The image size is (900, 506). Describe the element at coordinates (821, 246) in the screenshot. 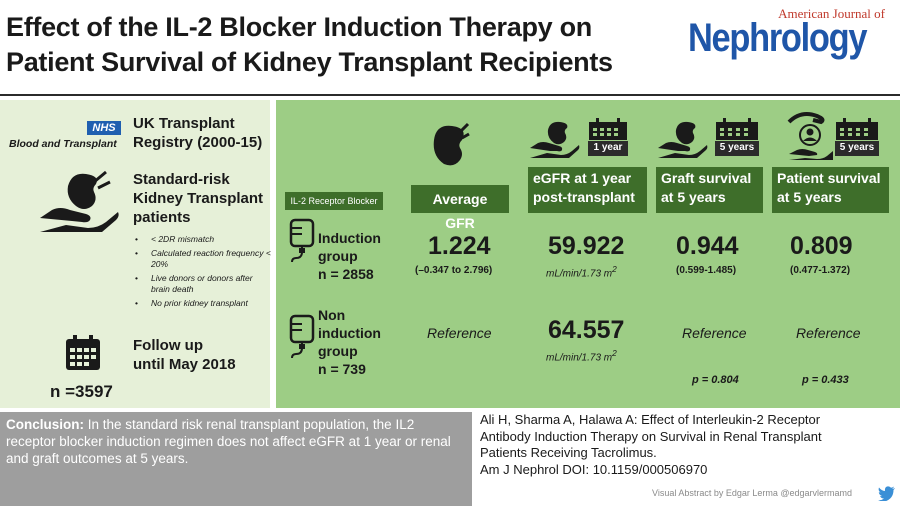

I see `induction-patient-value: 0.809` at that location.